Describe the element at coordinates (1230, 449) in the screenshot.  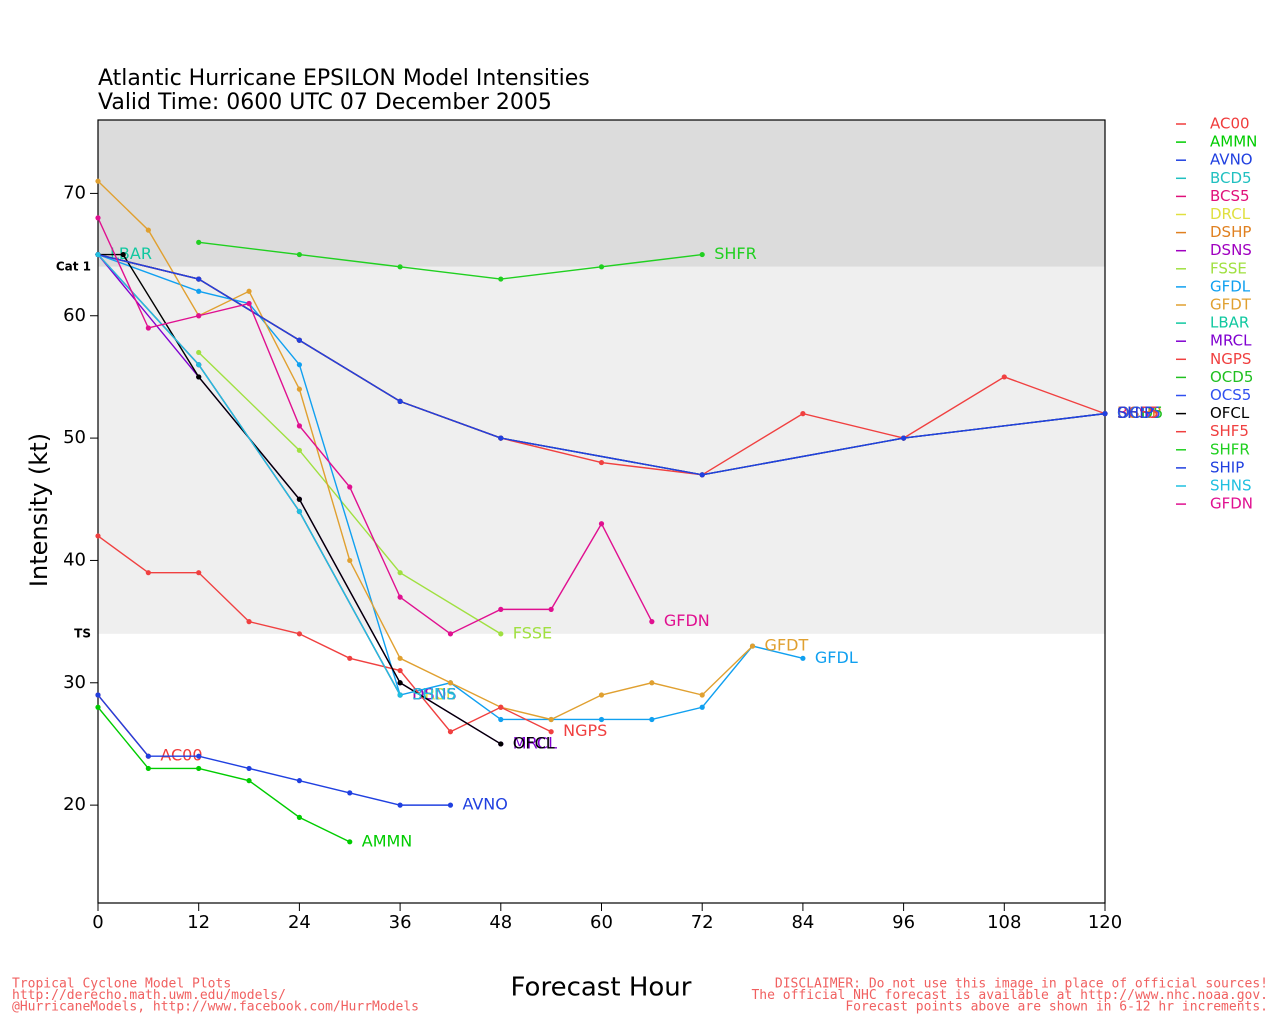
I see `legend-label: SHFR` at that location.